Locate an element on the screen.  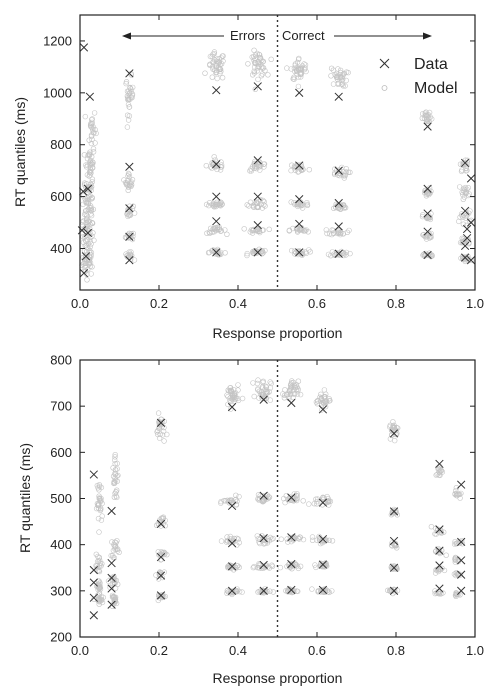
y-tick-label: 200 is located at coordinates (61, 637).